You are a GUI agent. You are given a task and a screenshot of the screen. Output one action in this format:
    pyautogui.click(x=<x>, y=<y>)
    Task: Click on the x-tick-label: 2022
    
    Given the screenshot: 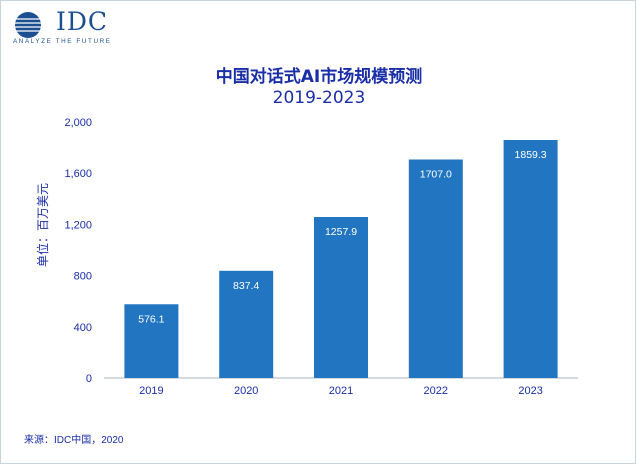 What is the action you would take?
    pyautogui.click(x=436, y=391)
    